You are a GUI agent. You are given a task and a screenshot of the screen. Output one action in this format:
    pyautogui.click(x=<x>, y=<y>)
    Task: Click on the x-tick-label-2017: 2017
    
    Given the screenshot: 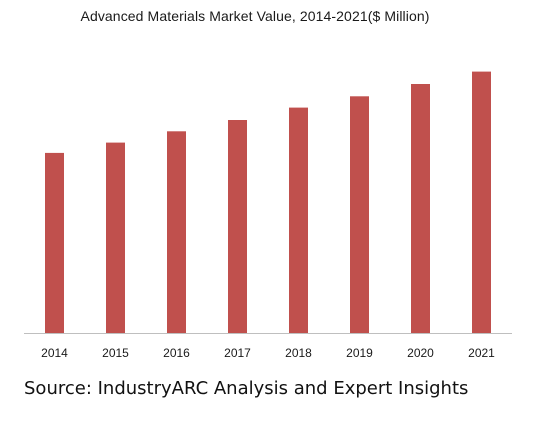 What is the action you would take?
    pyautogui.click(x=237, y=353)
    